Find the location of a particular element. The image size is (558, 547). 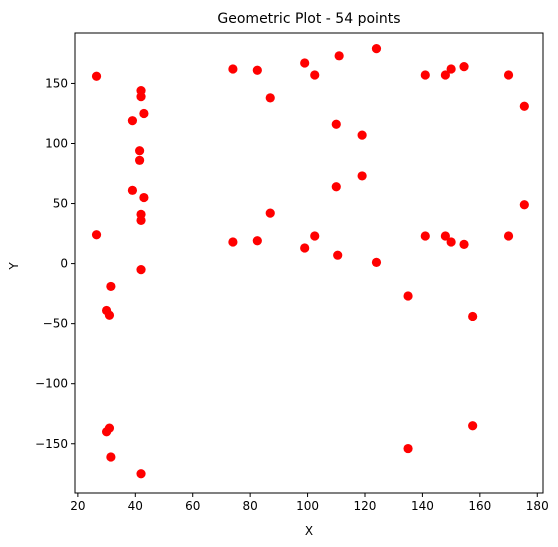

x-tick-label: 40 is located at coordinates (135, 506).